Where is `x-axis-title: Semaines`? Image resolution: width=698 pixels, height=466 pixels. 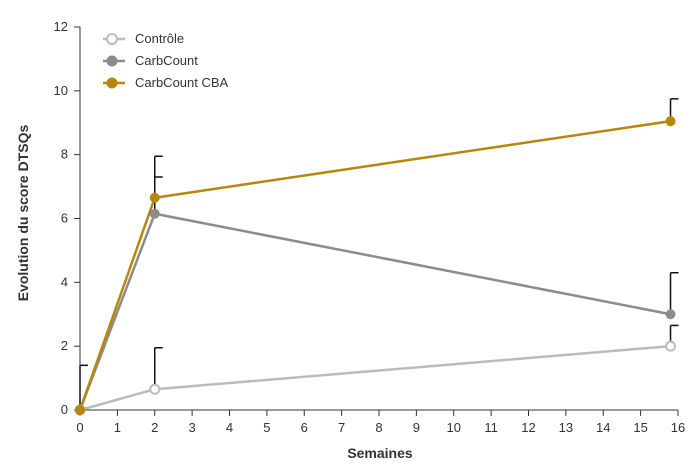
x-axis-title: Semaines is located at coordinates (380, 453).